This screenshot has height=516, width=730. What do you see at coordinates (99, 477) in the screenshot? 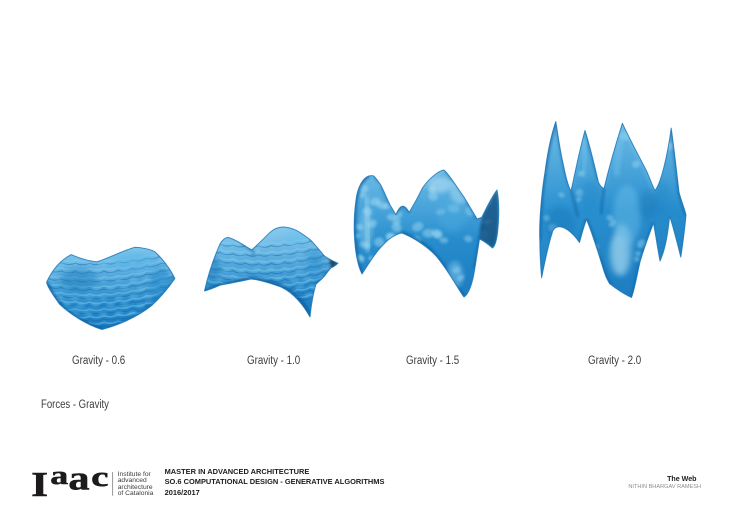
I see `svg-text: c` at bounding box center [99, 477].